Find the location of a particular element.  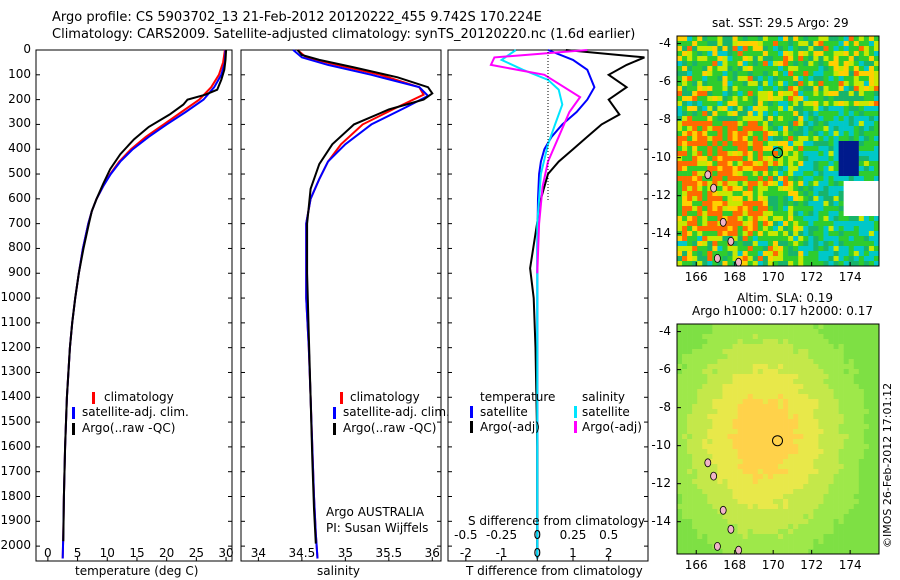

map-lat-tick-label: -6 is located at coordinates (665, 368).